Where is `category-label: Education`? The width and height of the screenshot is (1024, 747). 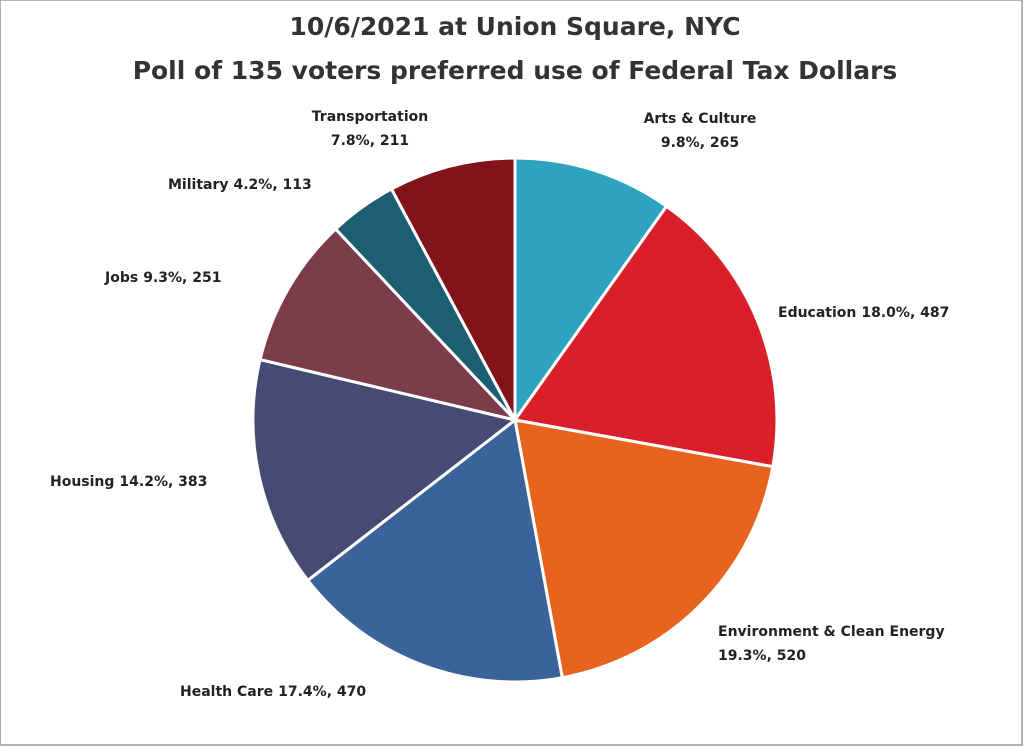 category-label: Education is located at coordinates (817, 313).